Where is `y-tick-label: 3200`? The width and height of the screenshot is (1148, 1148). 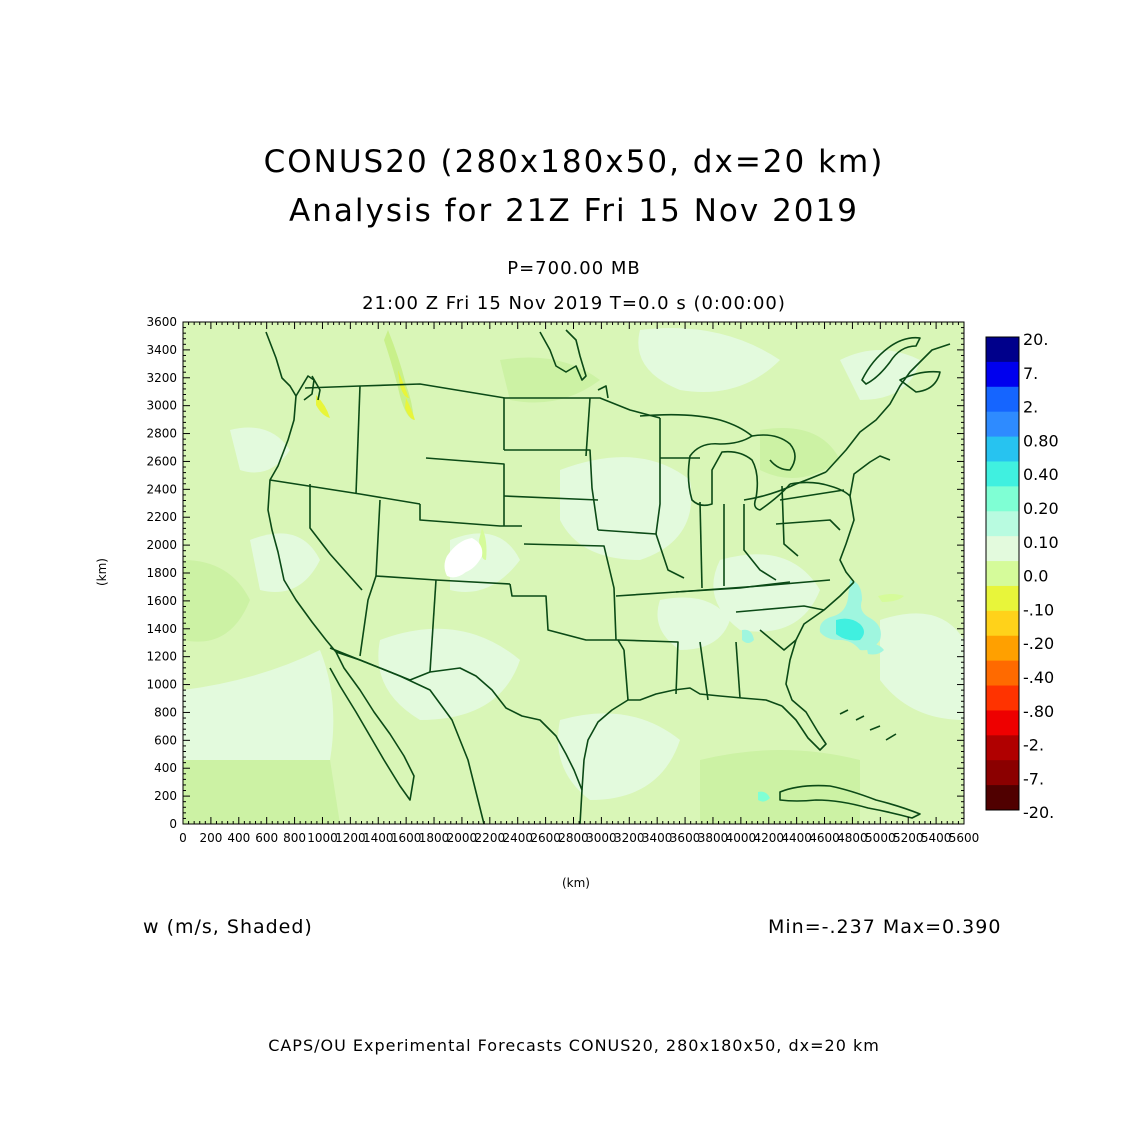
y-tick-label: 3200 is located at coordinates (161, 378).